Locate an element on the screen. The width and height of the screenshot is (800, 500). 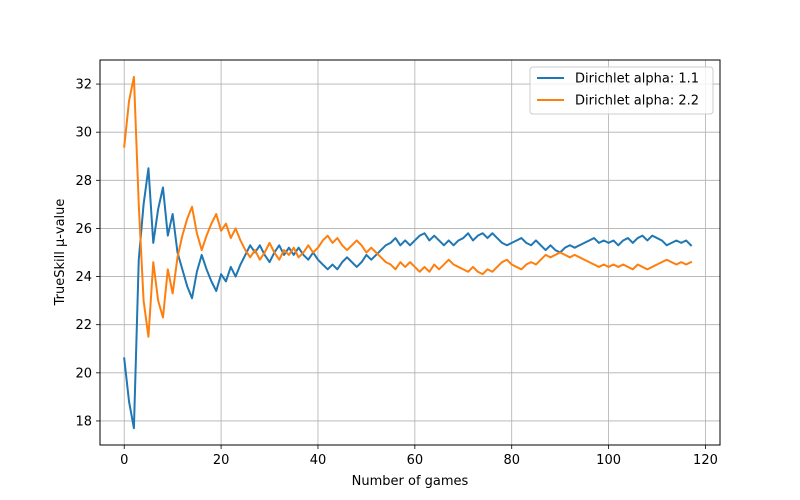
x-axis-label: Number of games is located at coordinates (410, 481).